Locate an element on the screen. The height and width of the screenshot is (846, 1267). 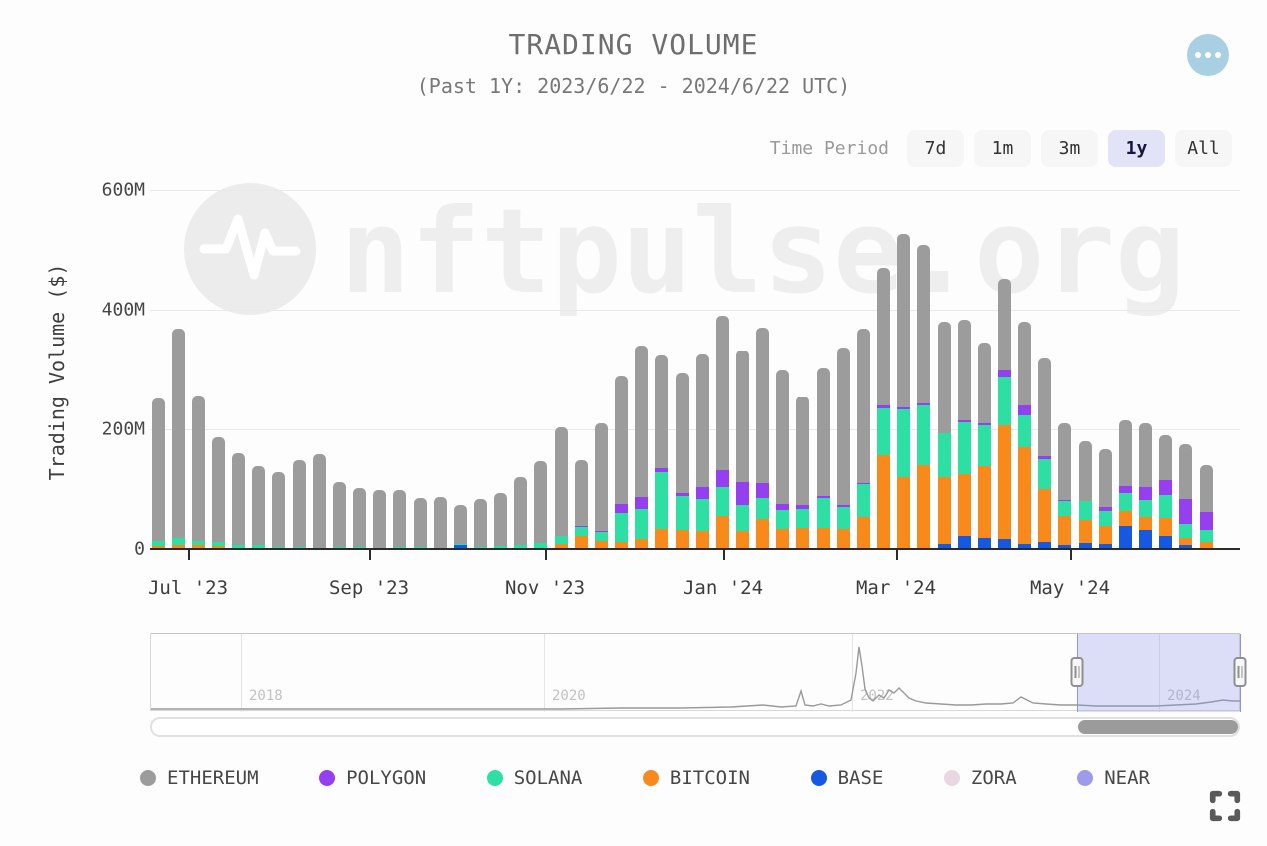
timeline-scrollbar is located at coordinates (695, 727).